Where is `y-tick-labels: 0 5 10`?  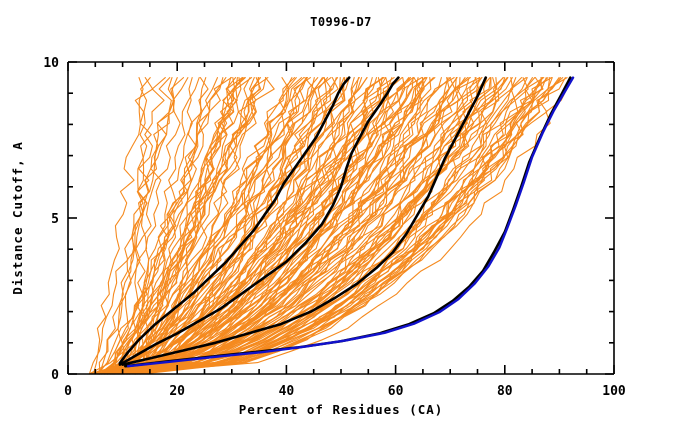 y-tick-labels: 0 5 10 is located at coordinates (51, 219).